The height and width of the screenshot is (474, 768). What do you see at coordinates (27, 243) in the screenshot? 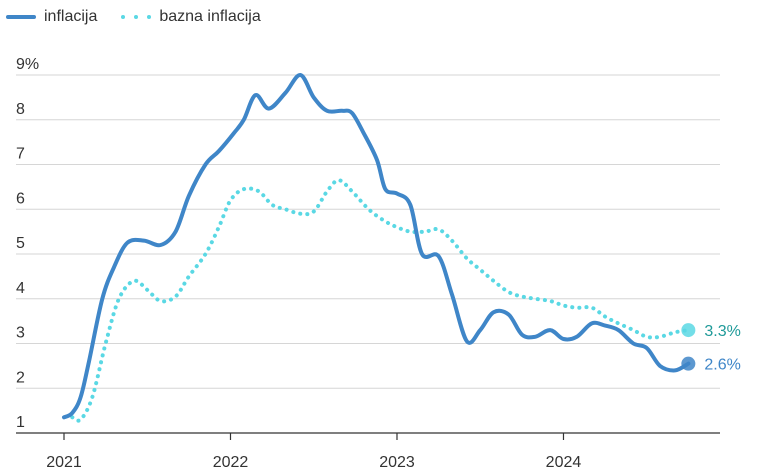
I see `y-axis-ticks: 1 2 3 4 5 6 7 8 9%` at bounding box center [27, 243].